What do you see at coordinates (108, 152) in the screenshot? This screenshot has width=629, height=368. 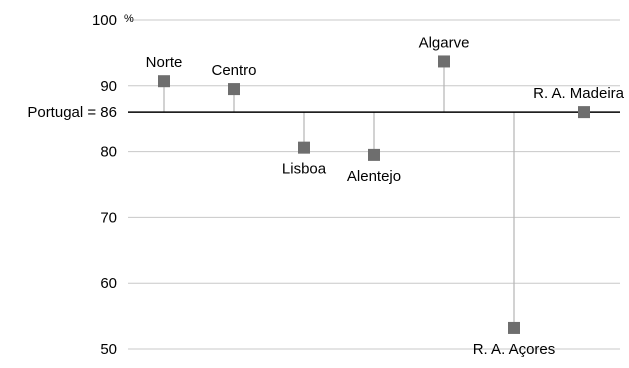 I see `y-tick-label-80: 80` at bounding box center [108, 152].